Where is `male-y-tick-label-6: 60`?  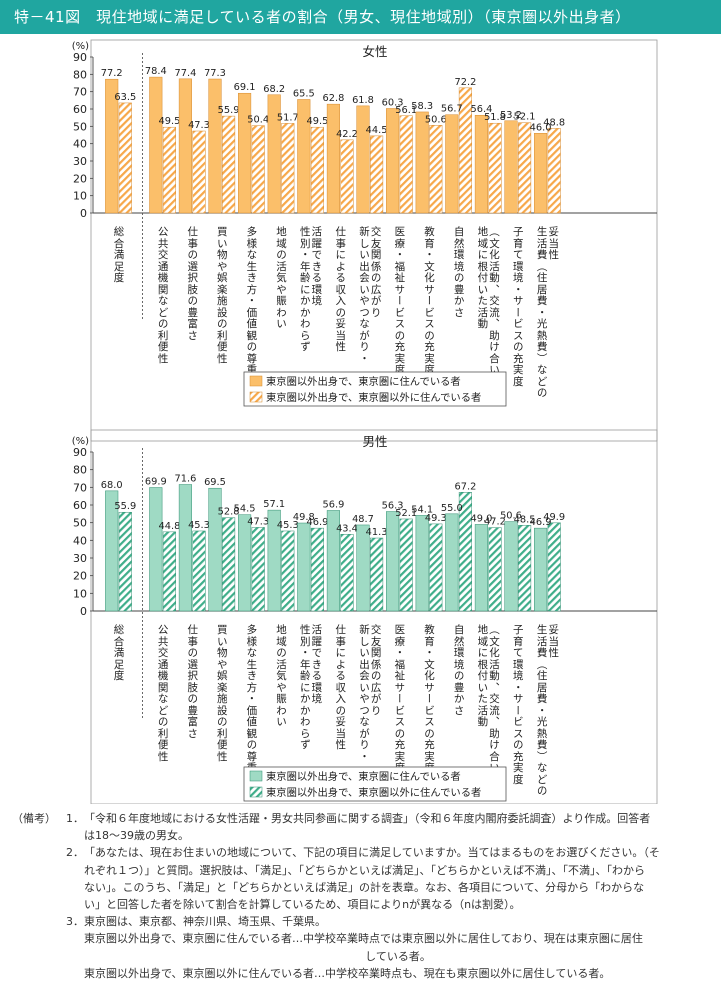 male-y-tick-label-6: 60 is located at coordinates (80, 505).